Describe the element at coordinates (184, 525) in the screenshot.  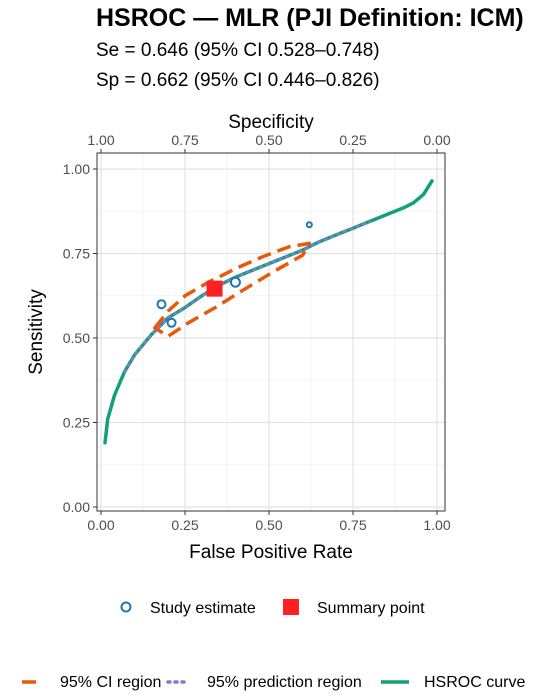
I see `x-tick-label: 0.25` at that location.